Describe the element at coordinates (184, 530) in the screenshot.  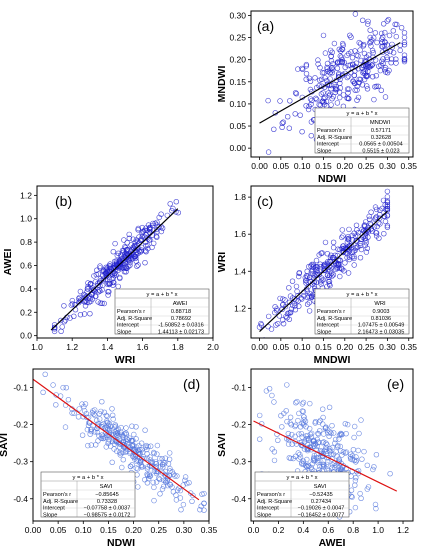
I see `x-tick-label: 0.30` at that location.